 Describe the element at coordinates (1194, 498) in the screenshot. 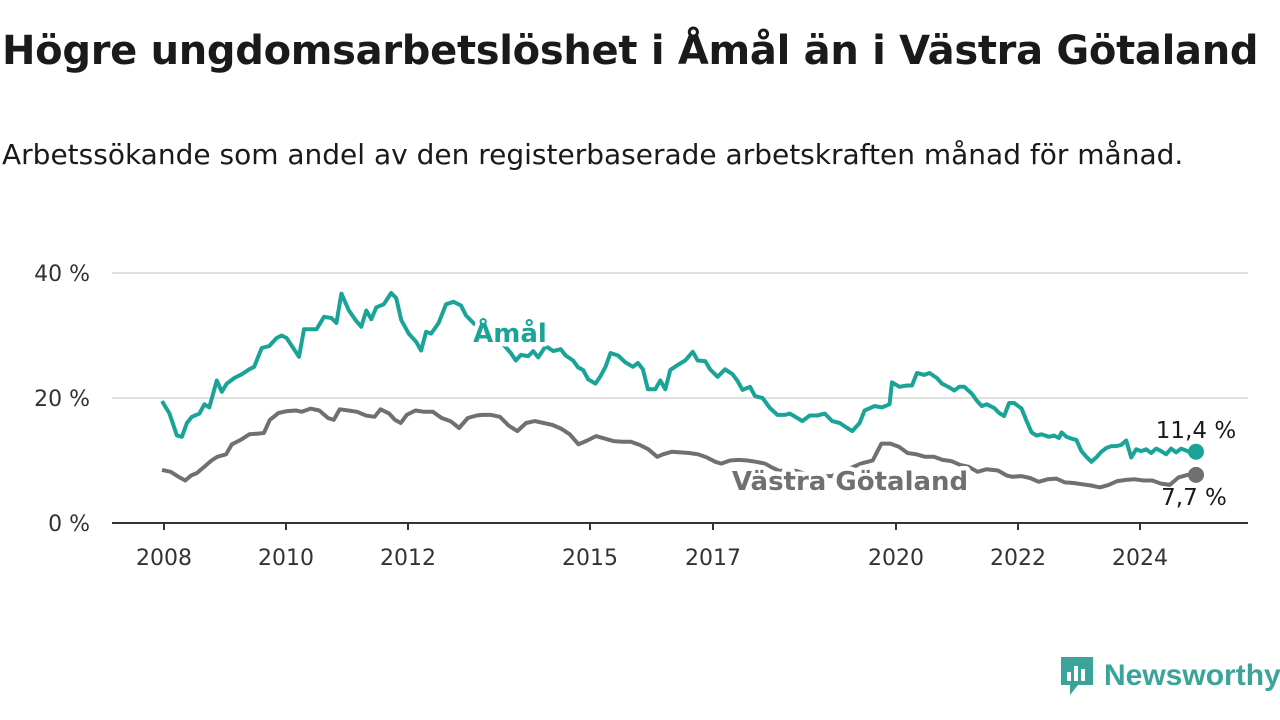

I see `end-label-vastra-gotaland: 7,7 %` at that location.